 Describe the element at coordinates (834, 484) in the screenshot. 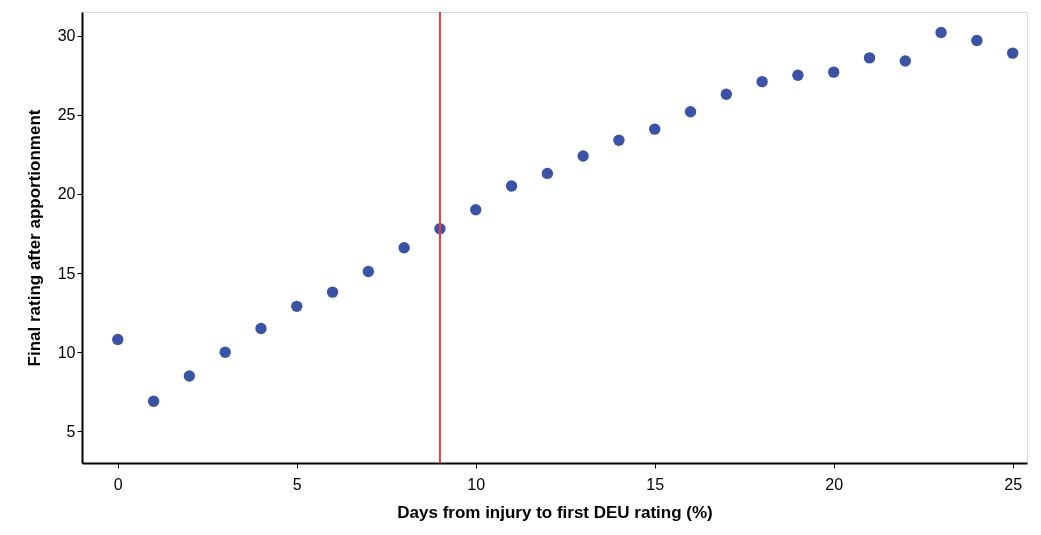

I see `x-tick-label: 20` at that location.